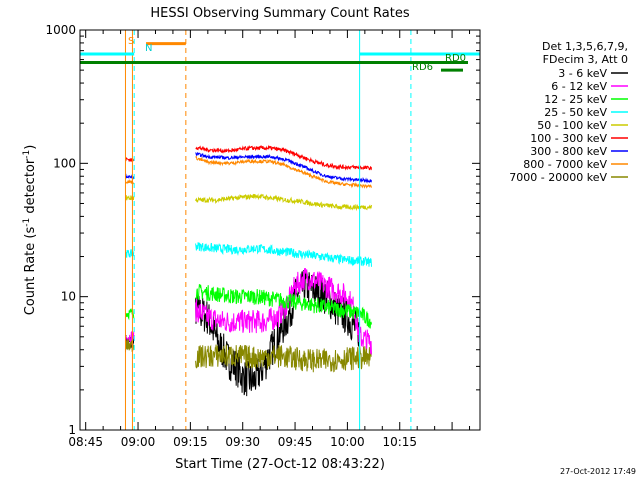 This screenshot has height=480, width=640. Describe the element at coordinates (347, 442) in the screenshot. I see `x-tick-label: 10:00` at that location.